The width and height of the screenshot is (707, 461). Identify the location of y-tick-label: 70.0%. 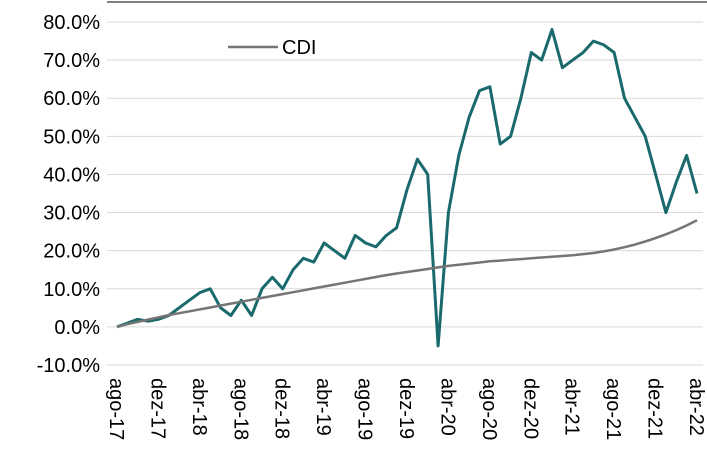
(71, 61).